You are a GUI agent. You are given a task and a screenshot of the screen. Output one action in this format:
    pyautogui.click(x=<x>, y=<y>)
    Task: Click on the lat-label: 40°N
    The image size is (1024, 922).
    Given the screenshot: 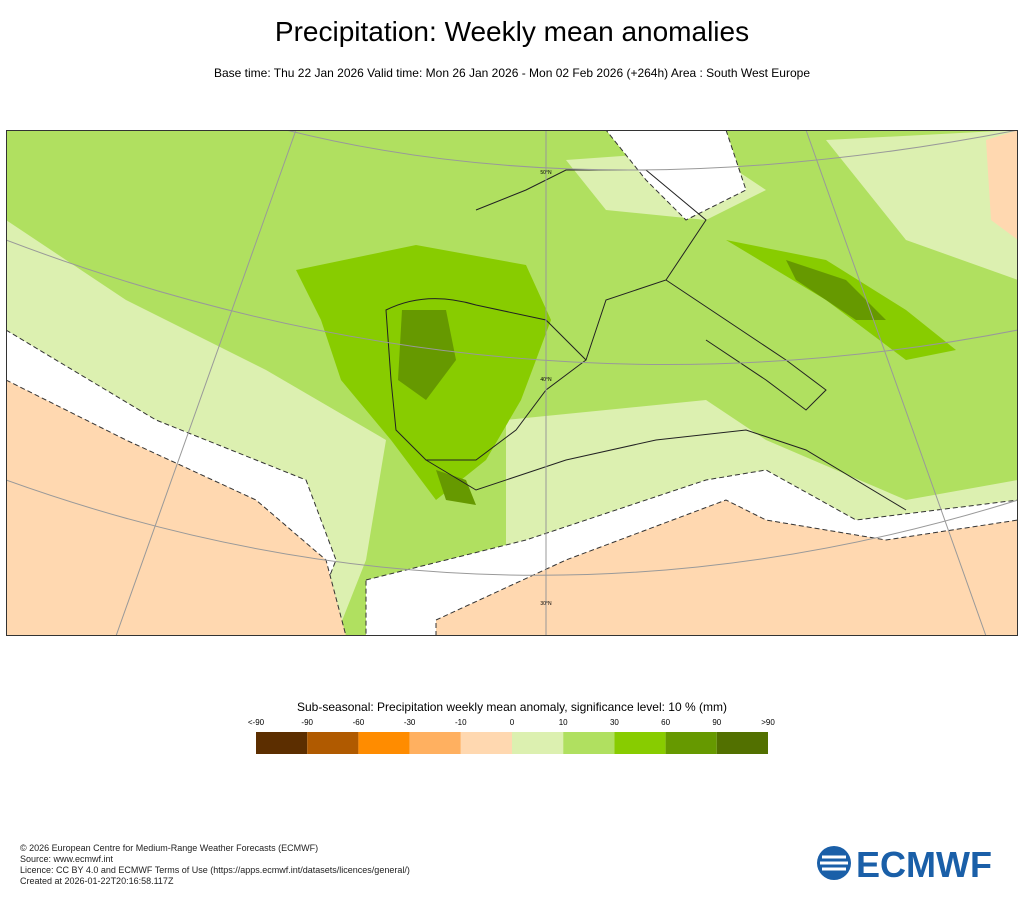 What is the action you would take?
    pyautogui.click(x=546, y=380)
    